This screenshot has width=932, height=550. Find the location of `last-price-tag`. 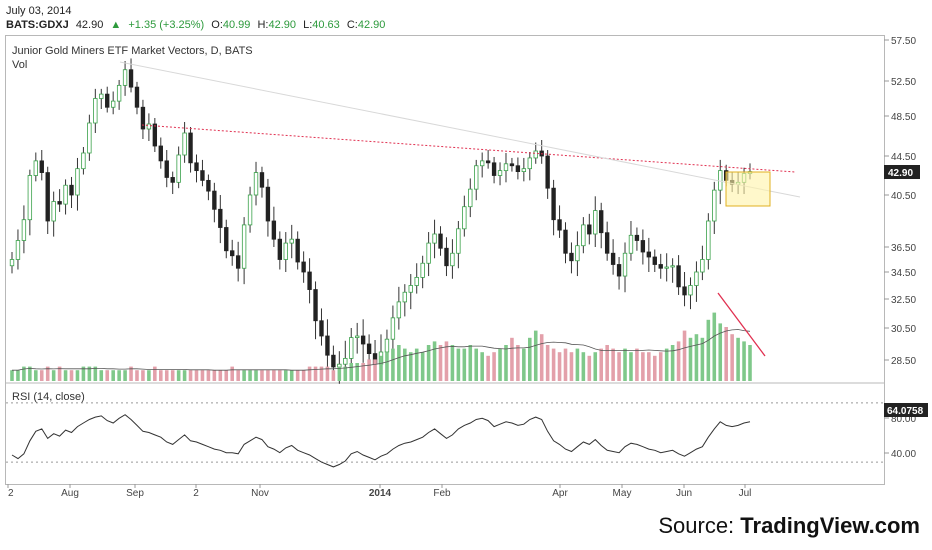

last-price-tag is located at coordinates (902, 172).